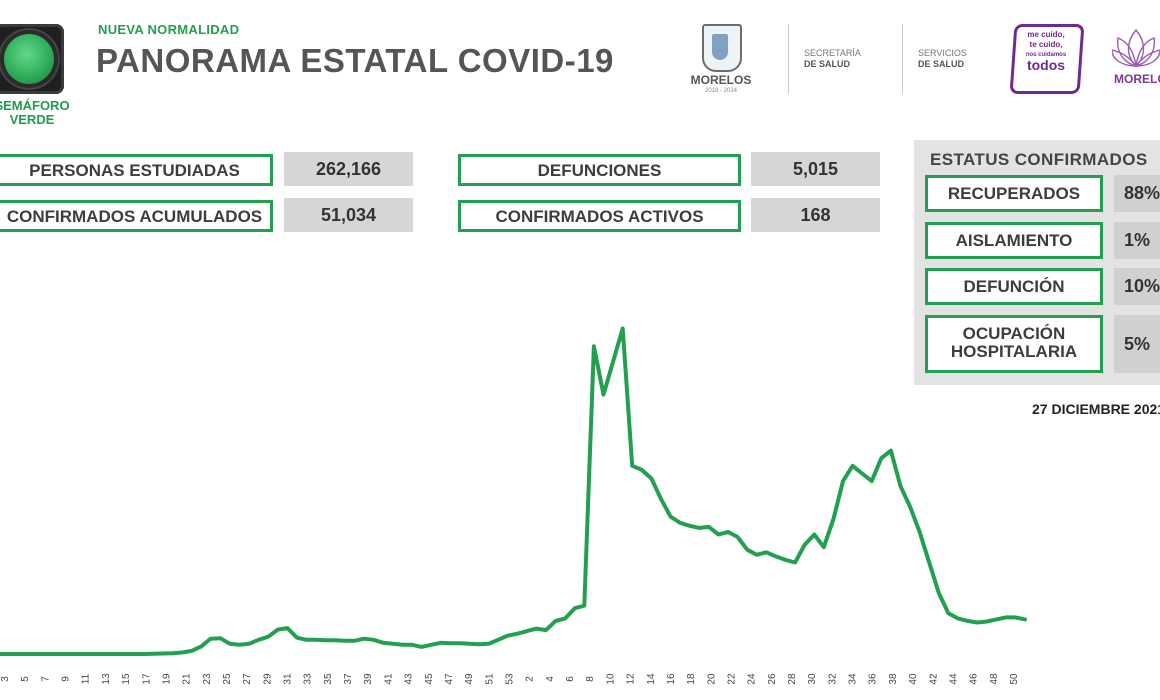 This screenshot has height=700, width=1160. Describe the element at coordinates (227, 679) in the screenshot. I see `x-tick-label: 25` at that location.